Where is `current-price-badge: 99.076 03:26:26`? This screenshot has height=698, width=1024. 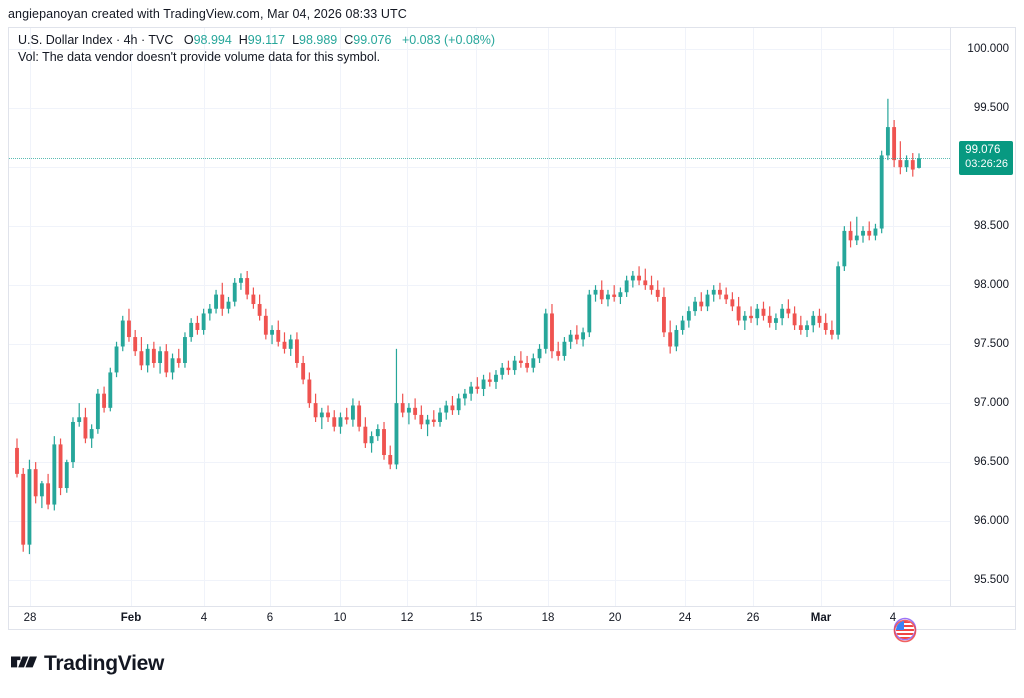
current-price-badge: 99.076 03:26:26 is located at coordinates (986, 158).